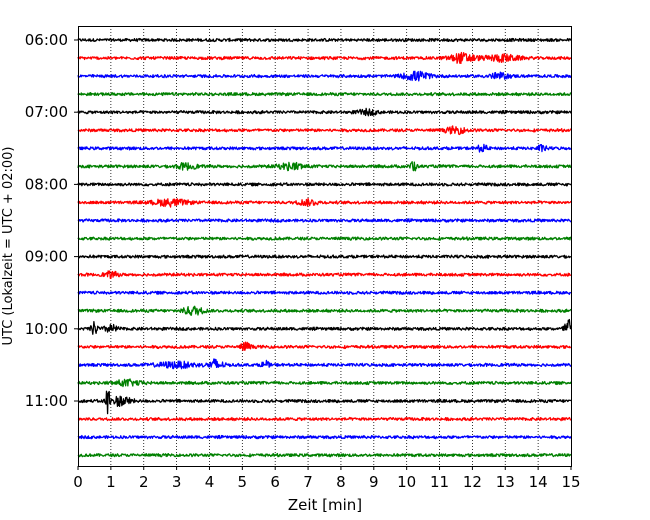 The image size is (650, 520). What do you see at coordinates (51, 220) in the screenshot?
I see `y-axis: 06:00 07:00 08:00 09:00 10:00 11:00` at bounding box center [51, 220].